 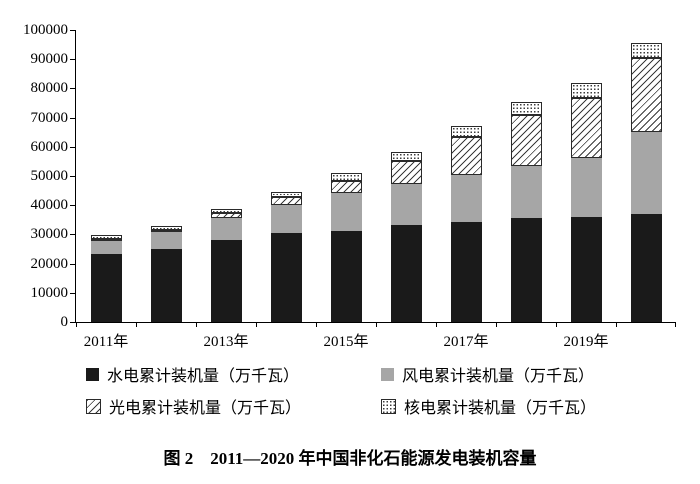 I want to click on stacked-bar-2019年, so click(x=586, y=202).